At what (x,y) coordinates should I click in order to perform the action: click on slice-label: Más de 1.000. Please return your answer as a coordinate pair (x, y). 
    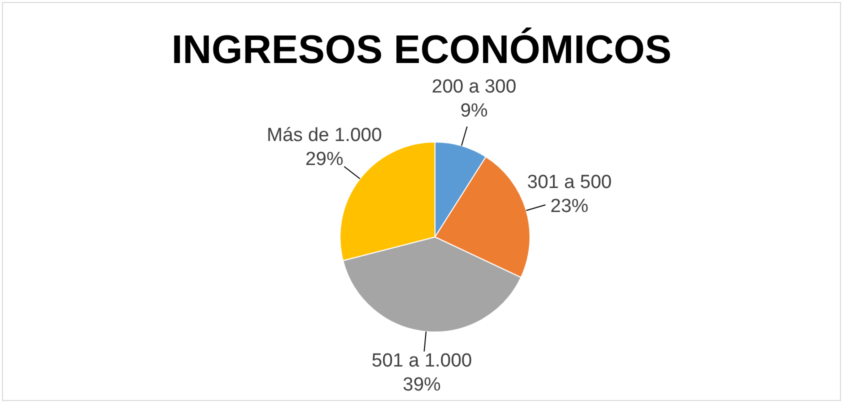
    Looking at the image, I should click on (324, 135).